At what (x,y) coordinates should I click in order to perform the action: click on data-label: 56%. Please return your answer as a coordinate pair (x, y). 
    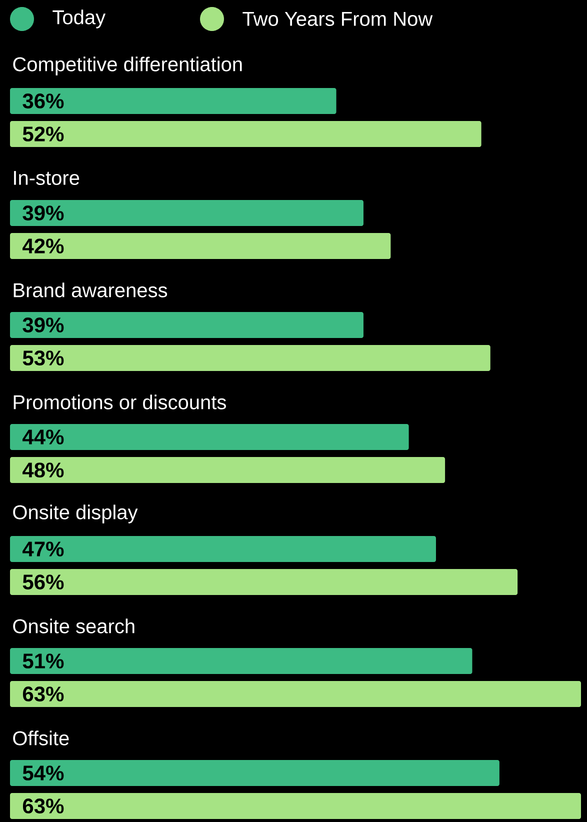
    Looking at the image, I should click on (43, 582).